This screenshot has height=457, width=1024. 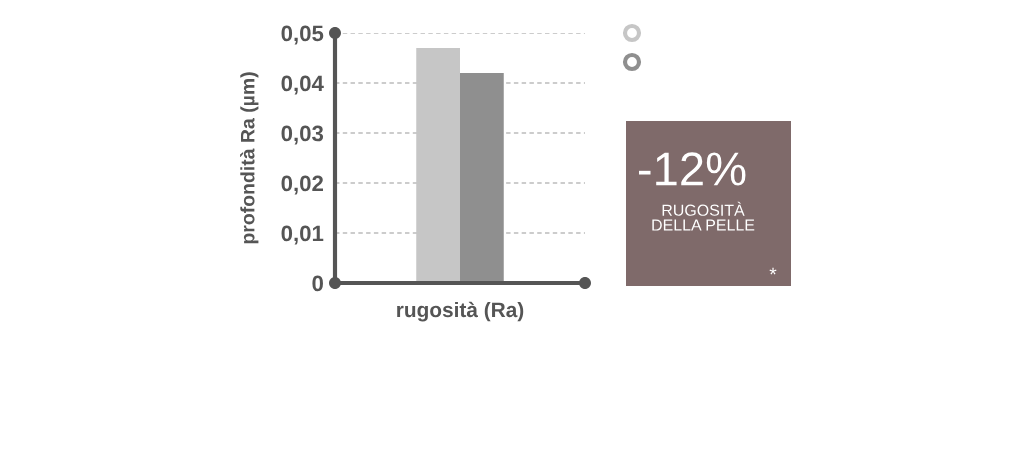 I want to click on y-axis-title: profondità Ra (µm), so click(x=249, y=158).